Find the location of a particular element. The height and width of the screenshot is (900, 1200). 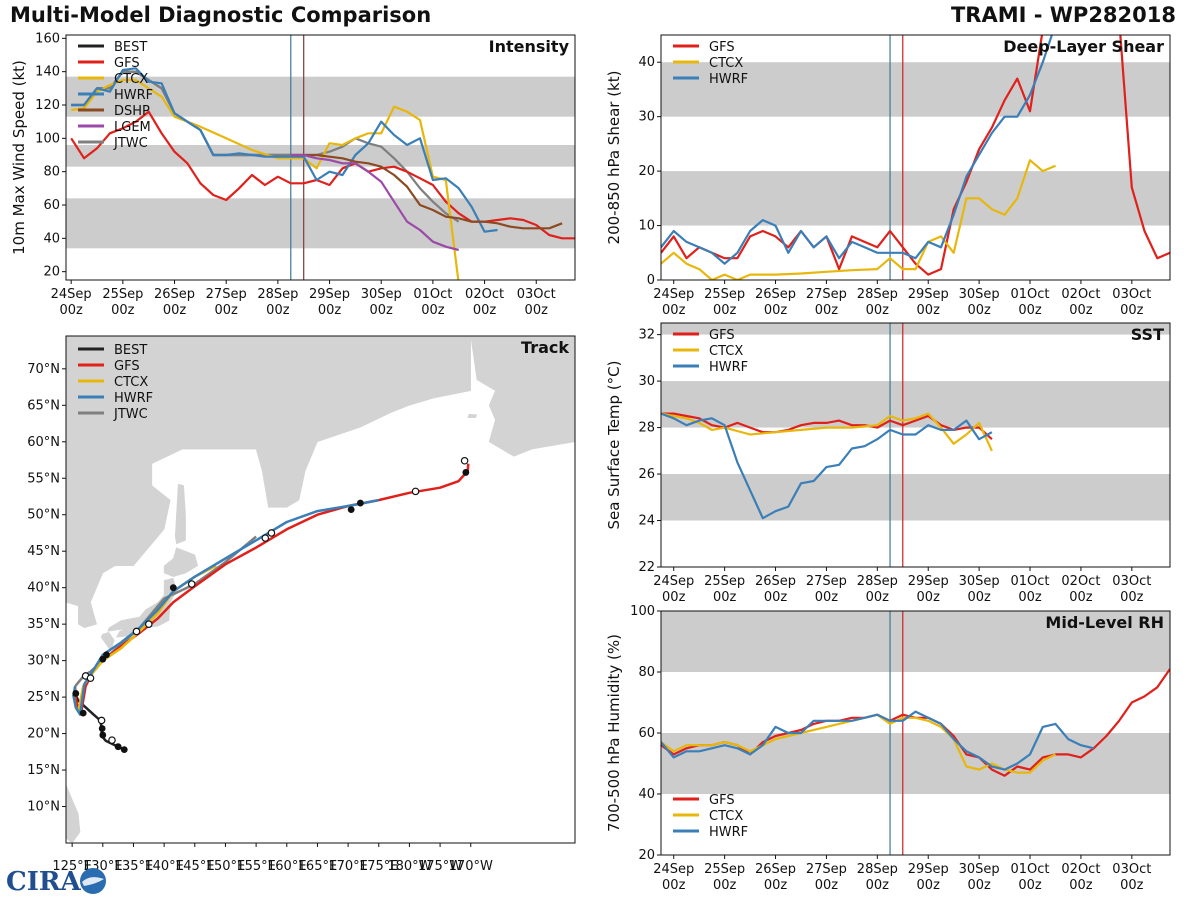

shear-xtick-label: 26Sep is located at coordinates (775, 294).